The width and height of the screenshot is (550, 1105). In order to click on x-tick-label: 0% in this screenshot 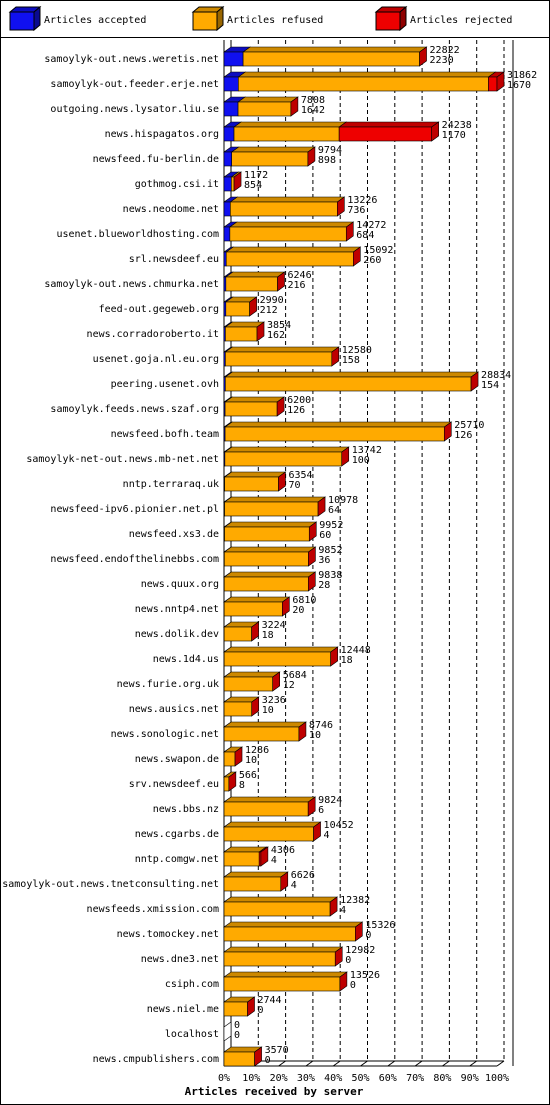, I will do `click(224, 1078)`.